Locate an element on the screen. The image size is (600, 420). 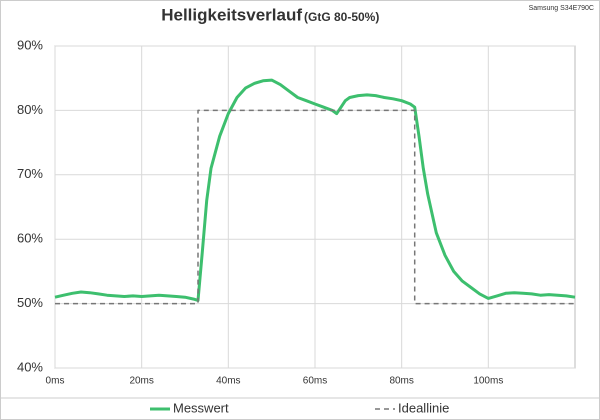
y-tick-label: 40% is located at coordinates (30, 366).